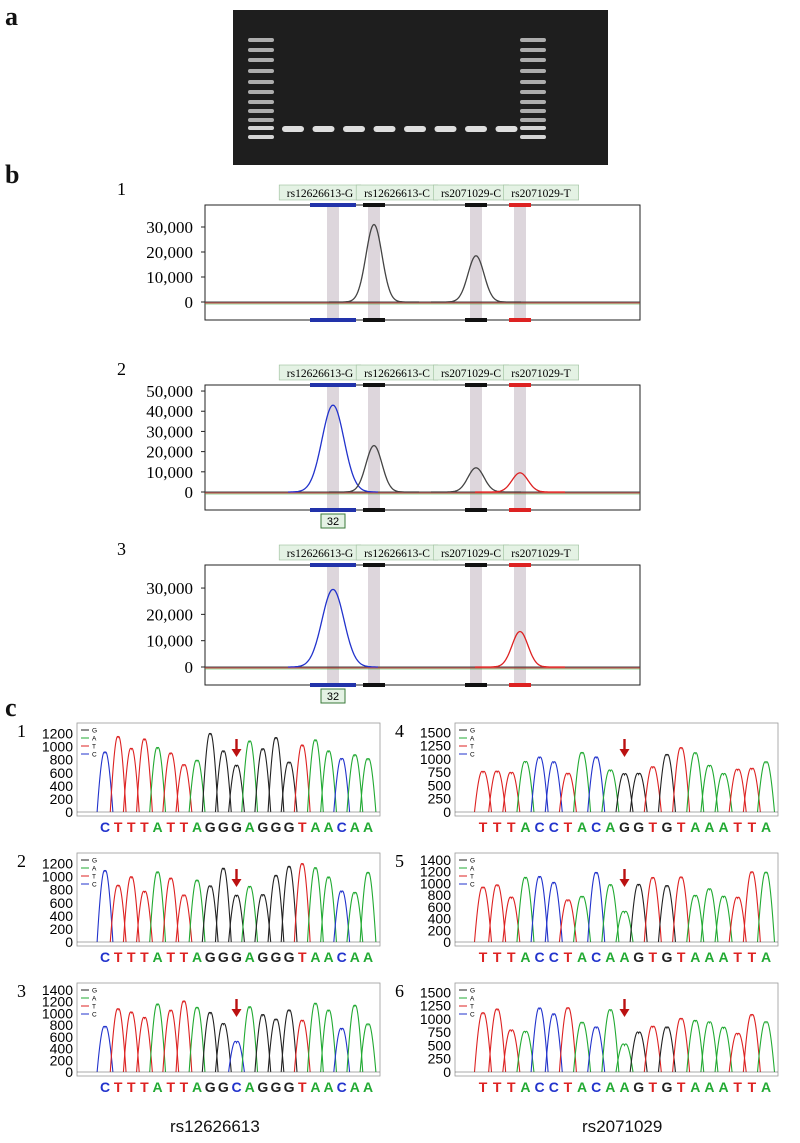 Image resolution: width=800 pixels, height=1143 pixels. Describe the element at coordinates (422, 625) in the screenshot. I see `plot-frame` at that location.